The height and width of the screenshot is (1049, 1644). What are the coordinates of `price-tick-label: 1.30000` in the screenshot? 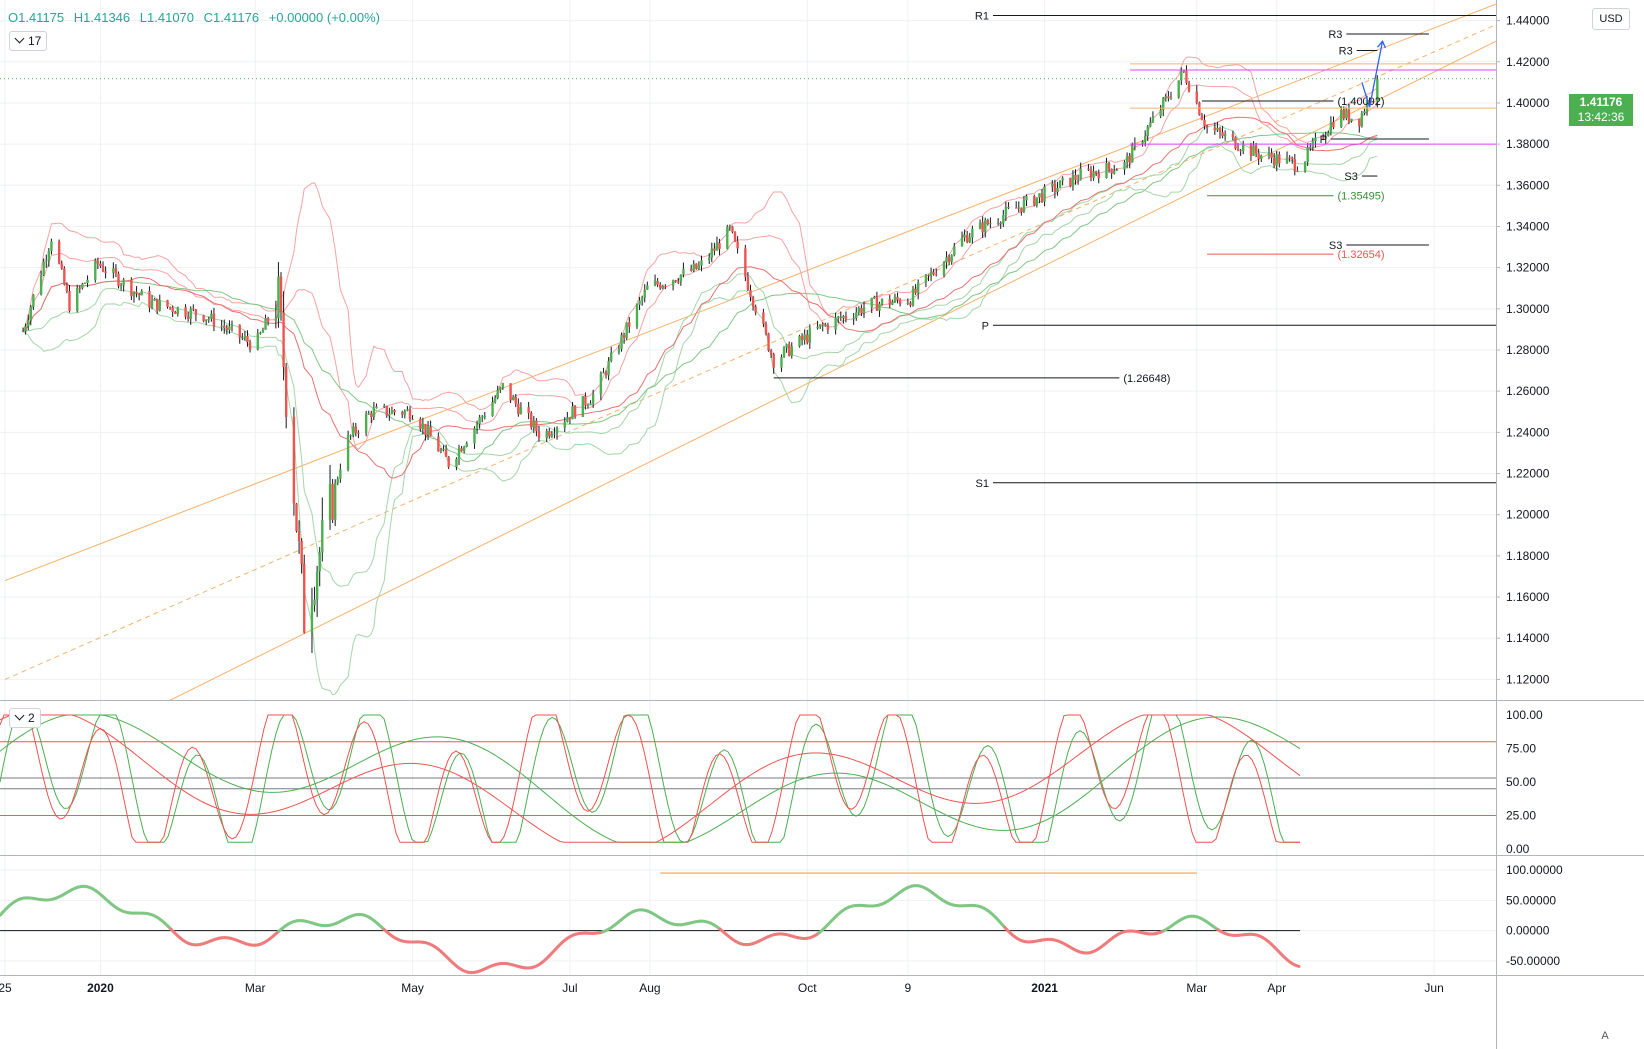 It's located at (1528, 309).